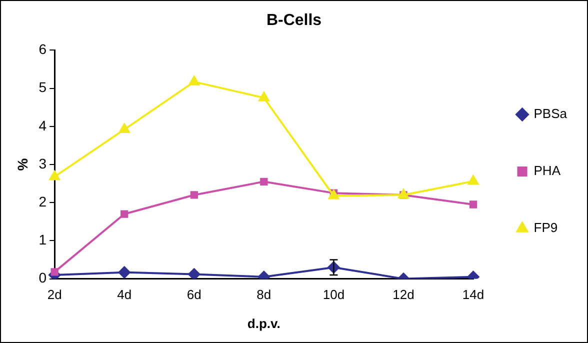 The width and height of the screenshot is (588, 343). What do you see at coordinates (194, 294) in the screenshot?
I see `x-tick-label: 6d` at bounding box center [194, 294].